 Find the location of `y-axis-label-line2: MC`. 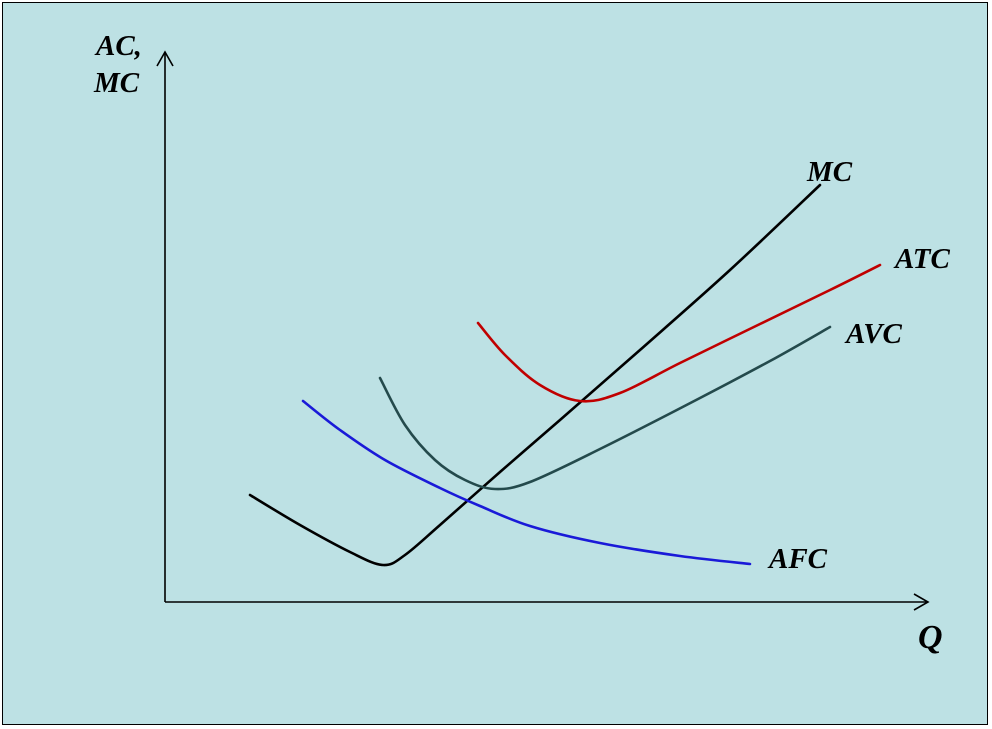

y-axis-label-line2: MC is located at coordinates (116, 83).